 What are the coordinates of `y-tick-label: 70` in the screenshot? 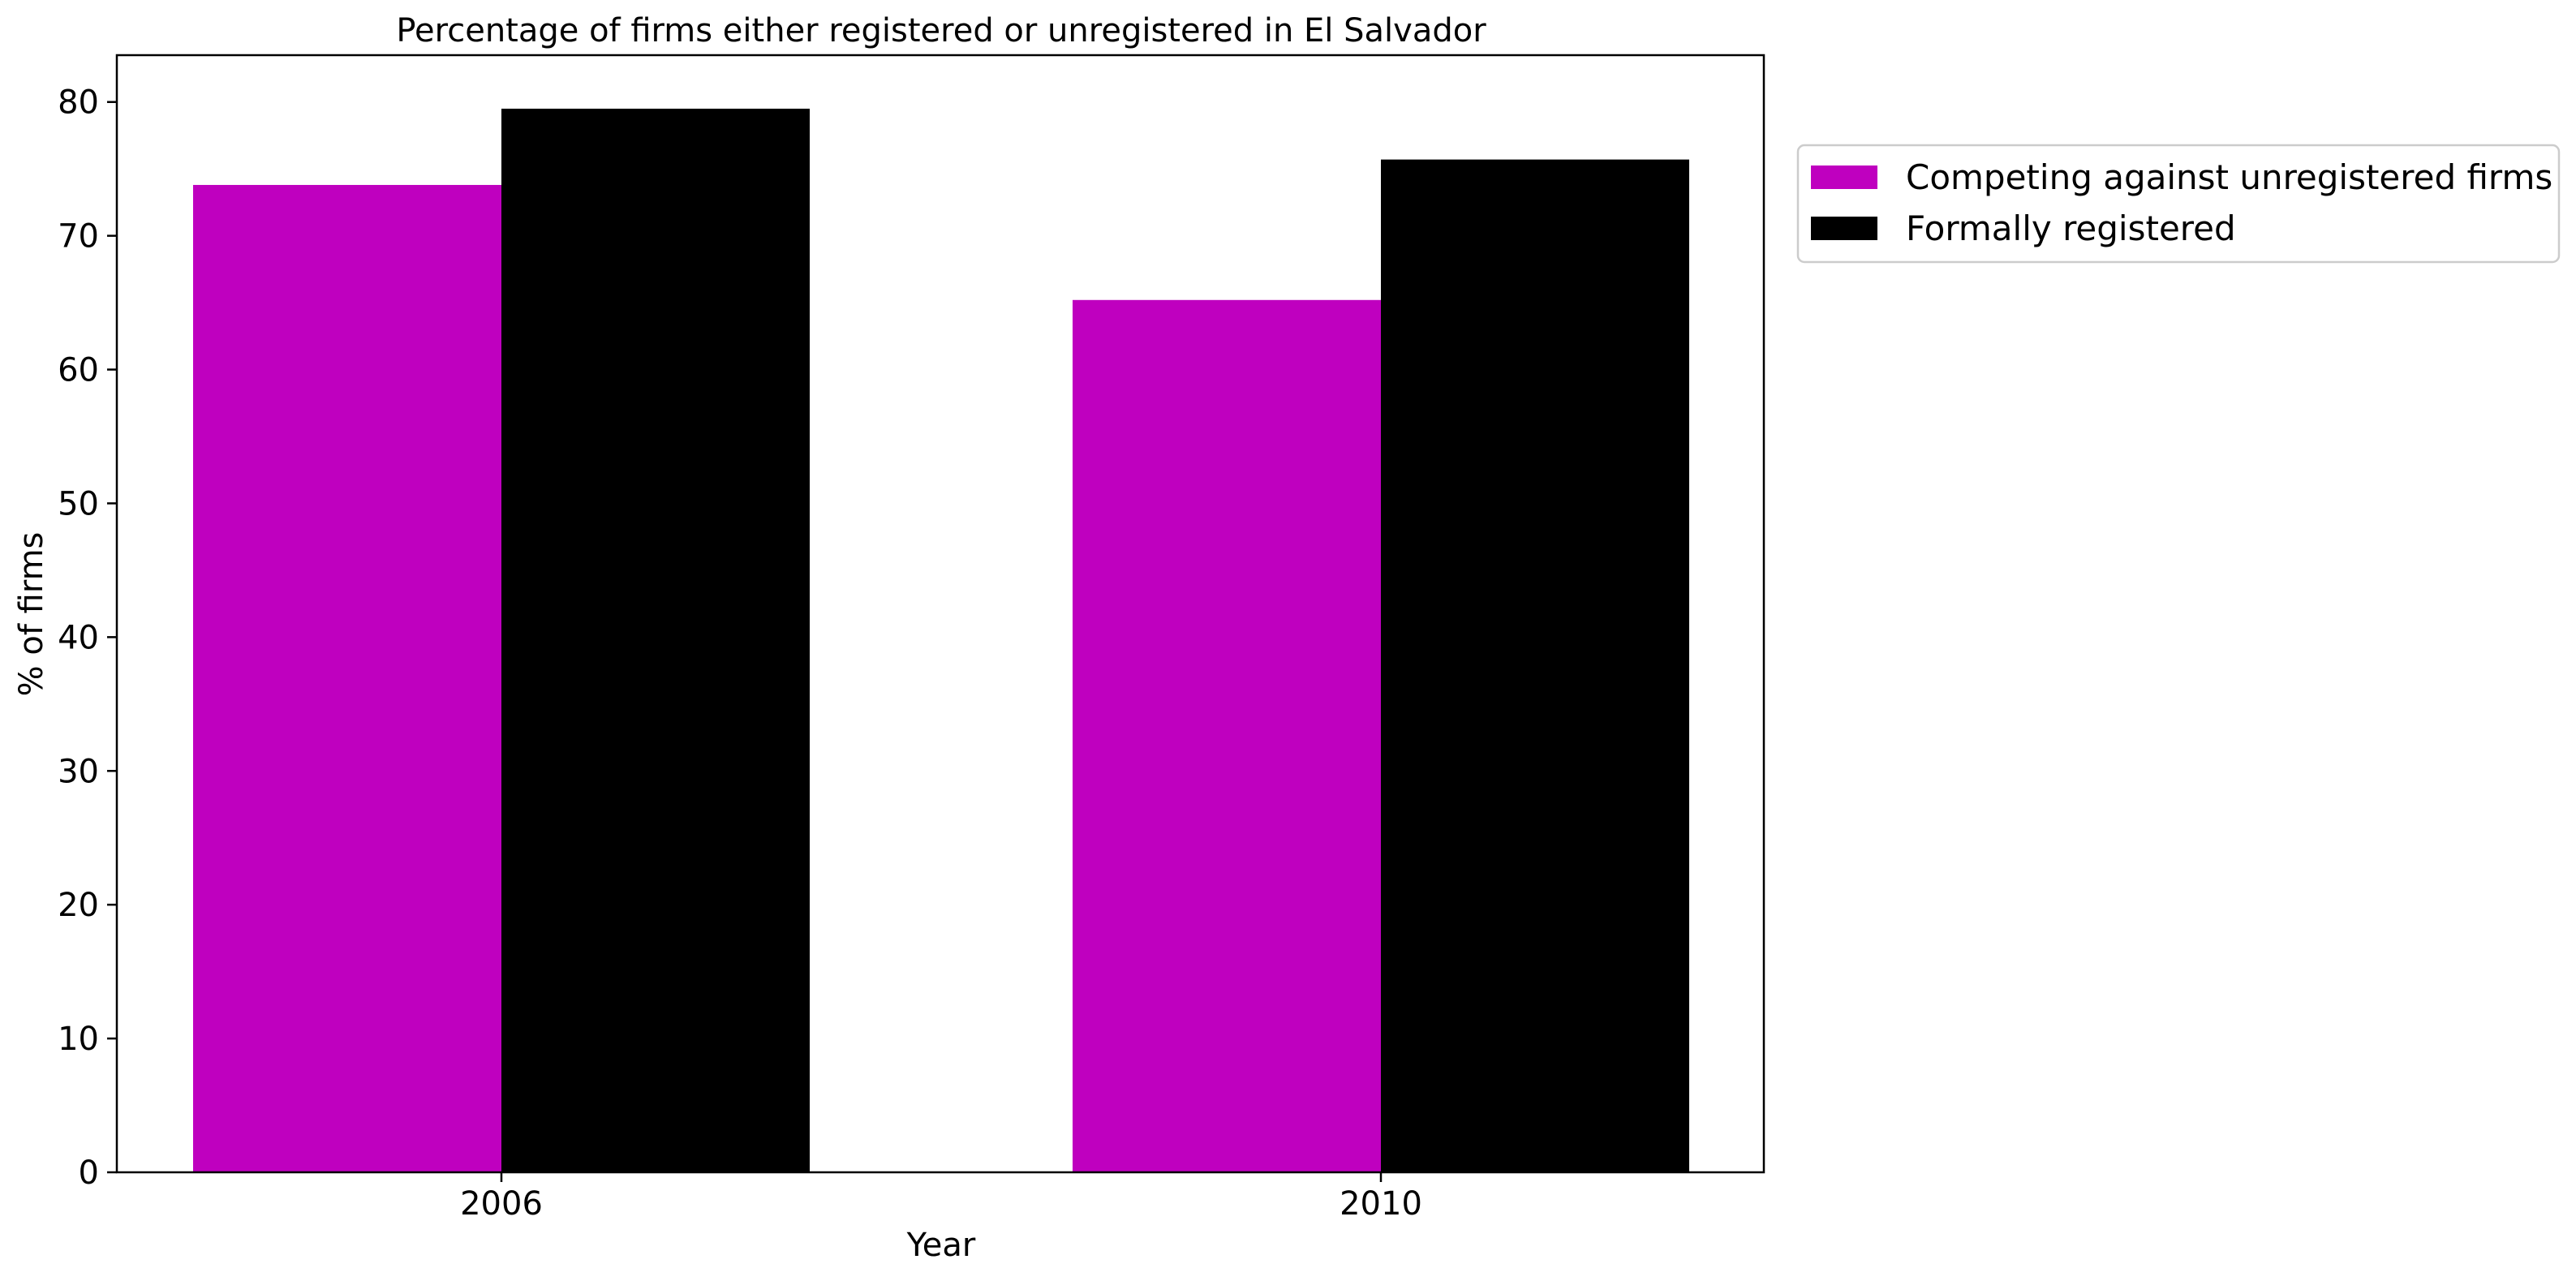 It's located at (78, 237).